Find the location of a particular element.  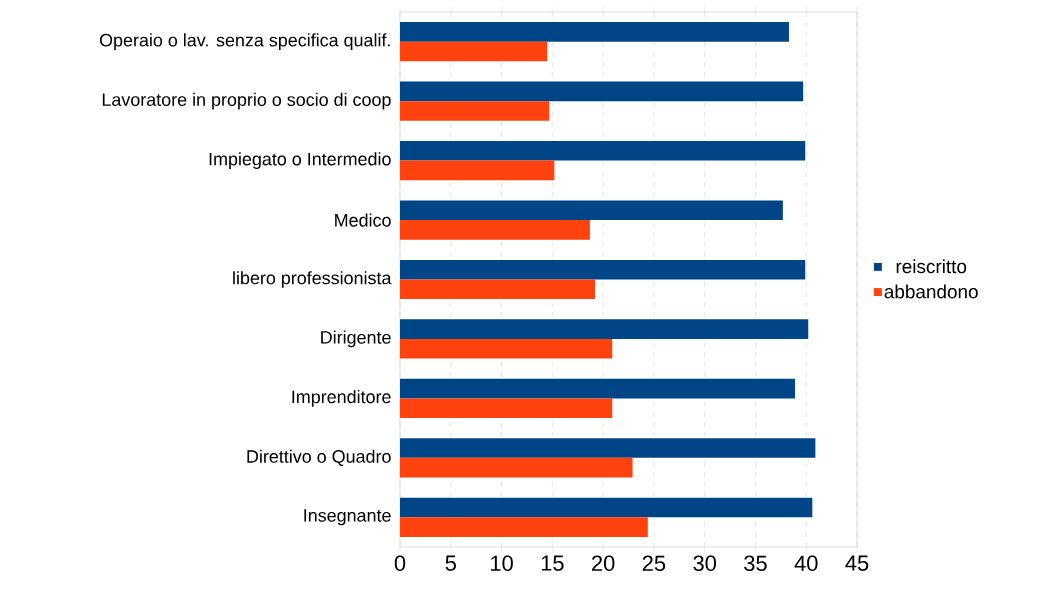

x-tick-label: 5 is located at coordinates (450, 563).